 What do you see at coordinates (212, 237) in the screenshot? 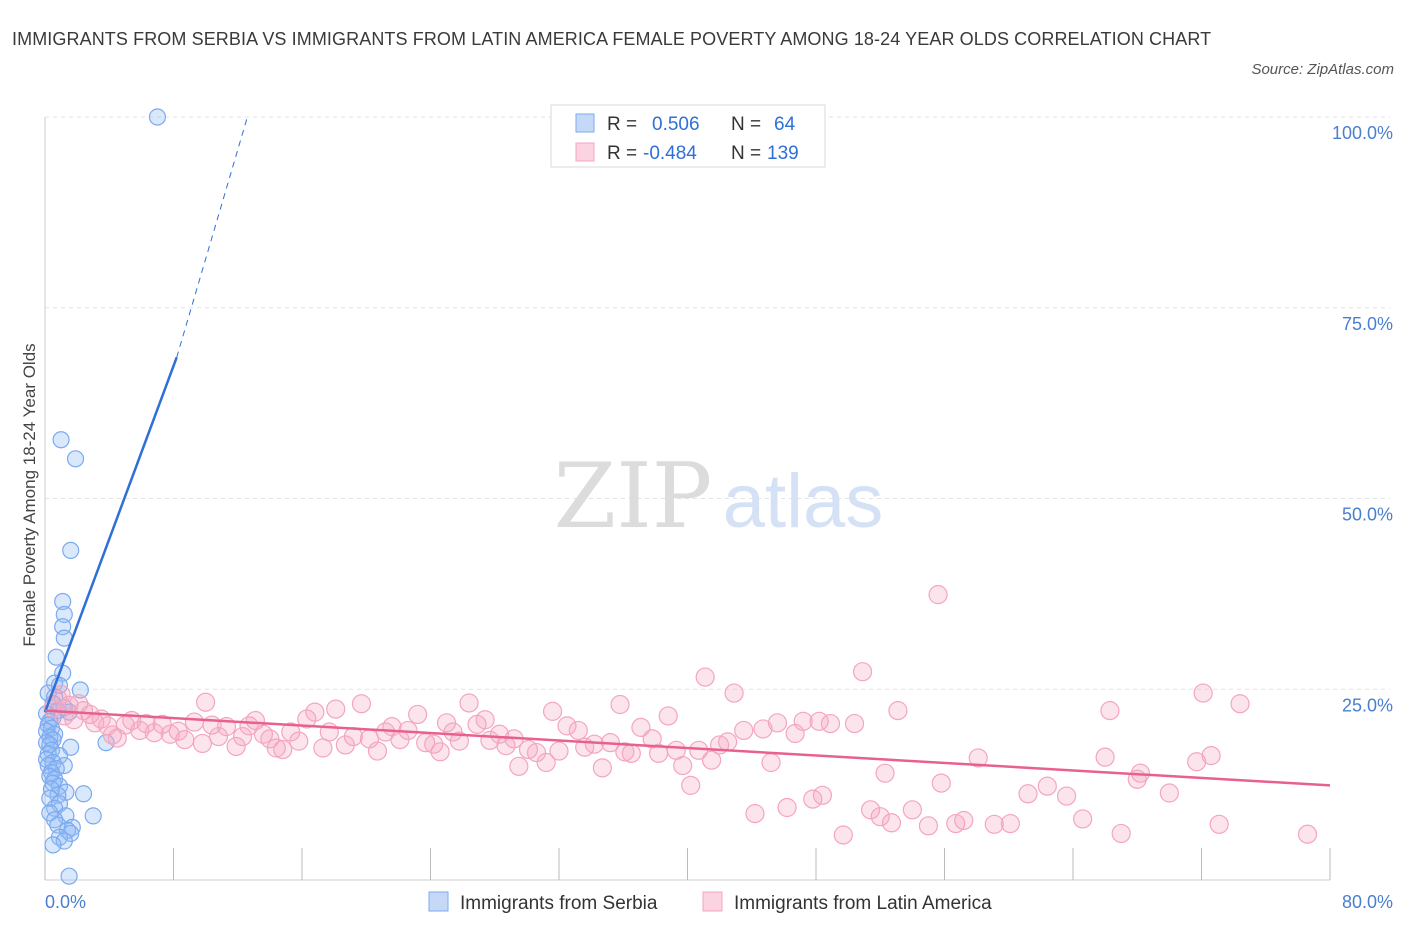
I see `trend-line-serbia-extension` at bounding box center [212, 237].